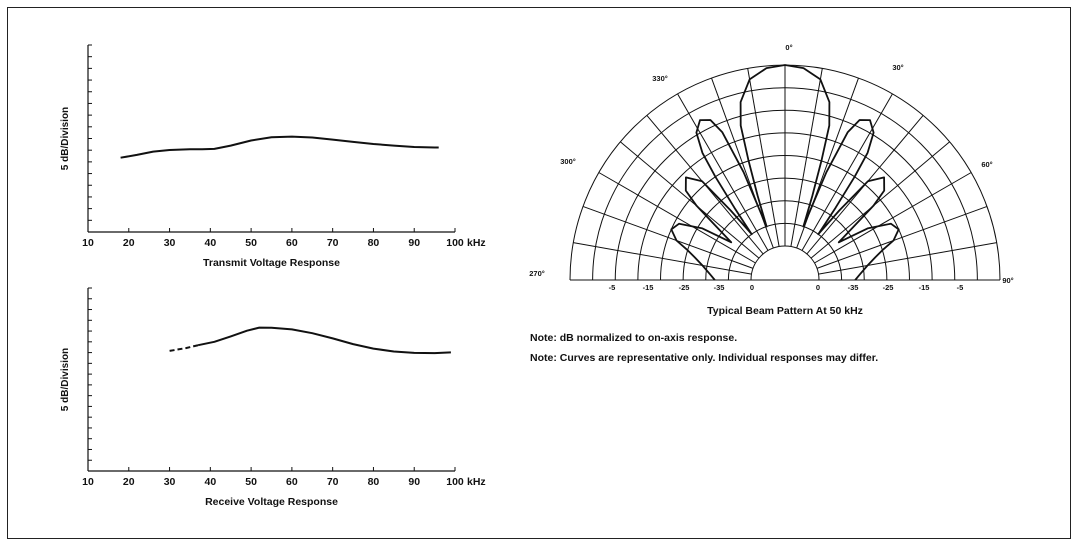 The height and width of the screenshot is (548, 1079). What do you see at coordinates (986, 164) in the screenshot?
I see `polar-angle-label: 60°` at bounding box center [986, 164].